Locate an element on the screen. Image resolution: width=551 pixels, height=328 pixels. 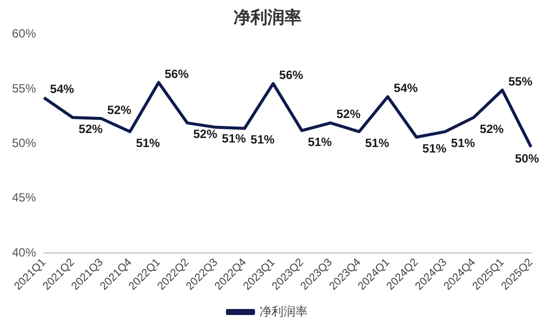
data-label: 55% is located at coordinates (520, 81).